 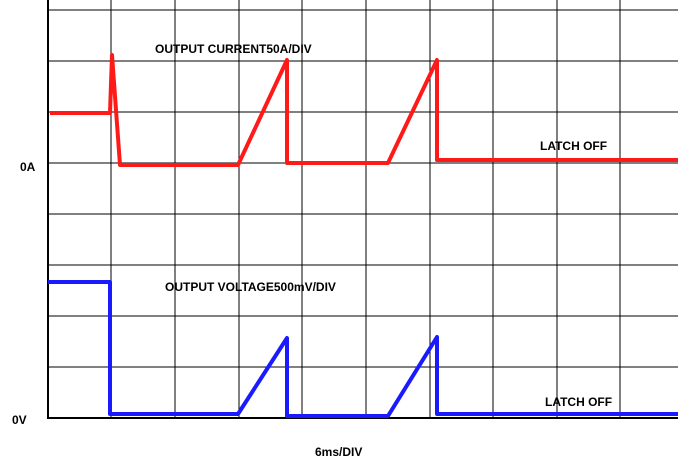 I want to click on time-label: 6ms/DIV, so click(x=338, y=451).